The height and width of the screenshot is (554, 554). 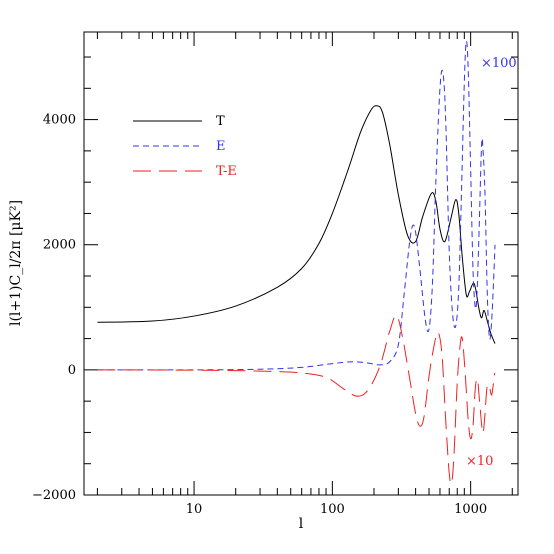 What do you see at coordinates (226, 171) in the screenshot?
I see `legend-label-TE: T-E` at bounding box center [226, 171].